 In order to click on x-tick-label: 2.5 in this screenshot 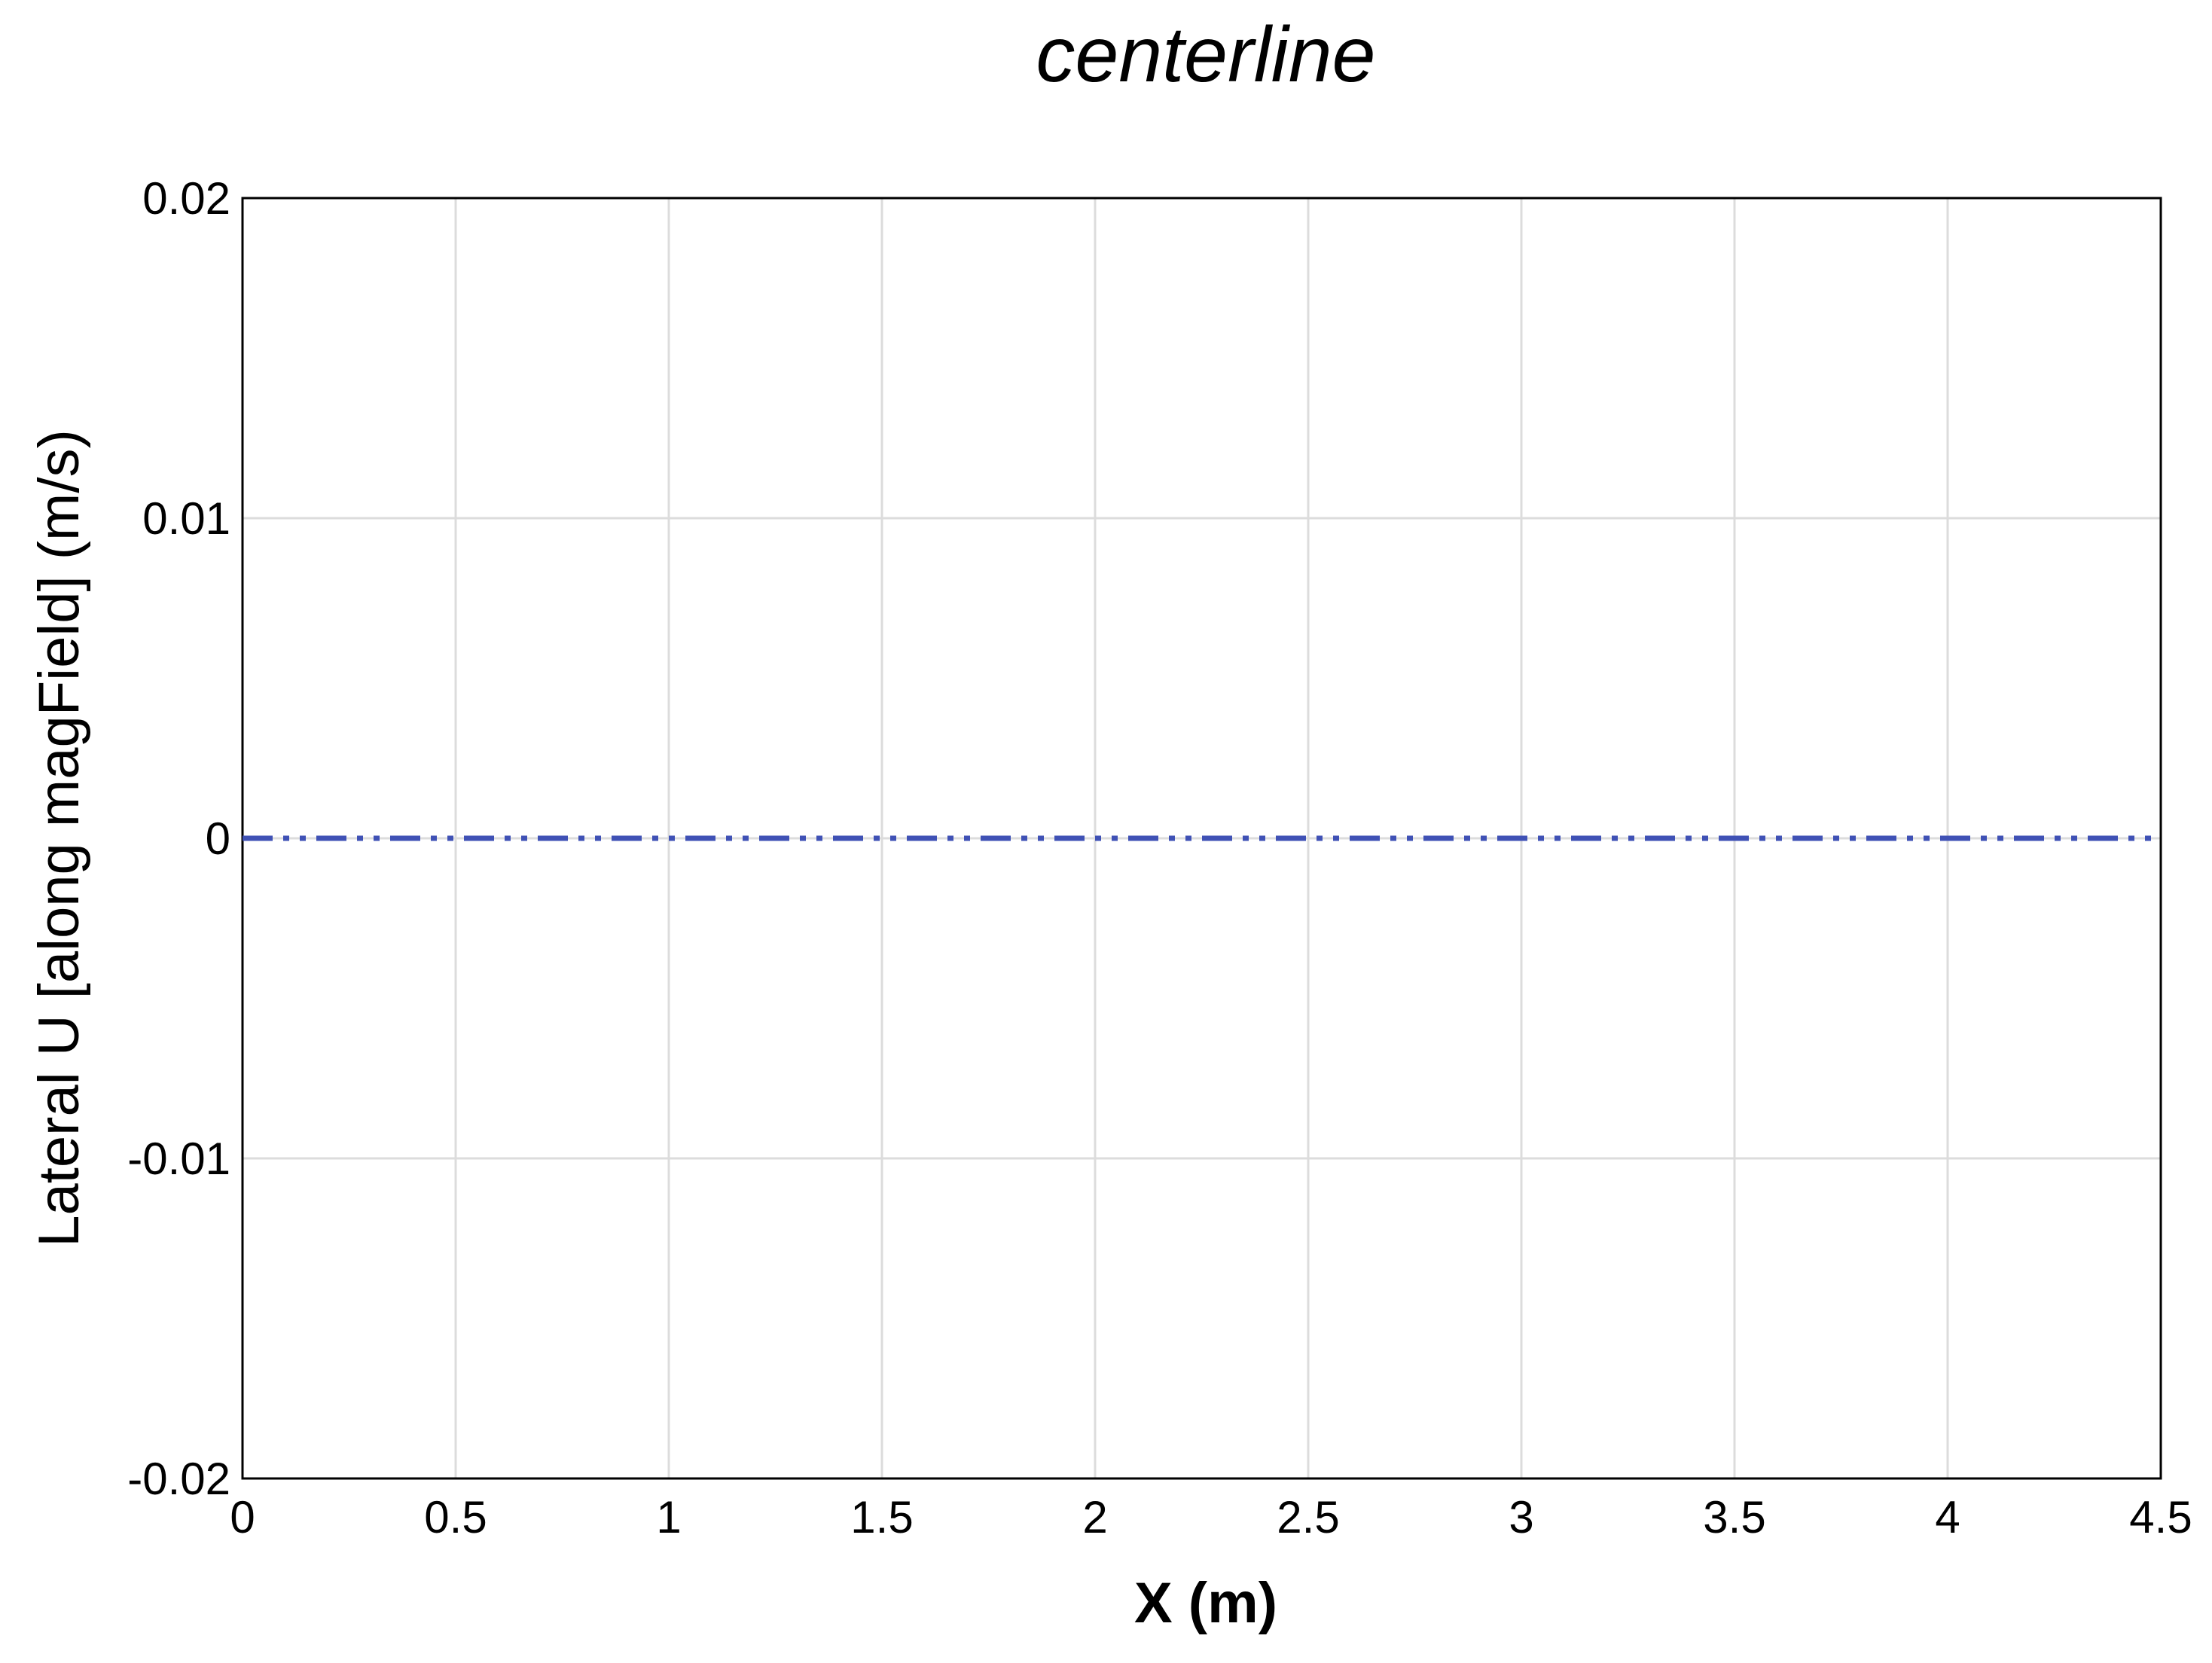, I will do `click(1308, 1517)`.